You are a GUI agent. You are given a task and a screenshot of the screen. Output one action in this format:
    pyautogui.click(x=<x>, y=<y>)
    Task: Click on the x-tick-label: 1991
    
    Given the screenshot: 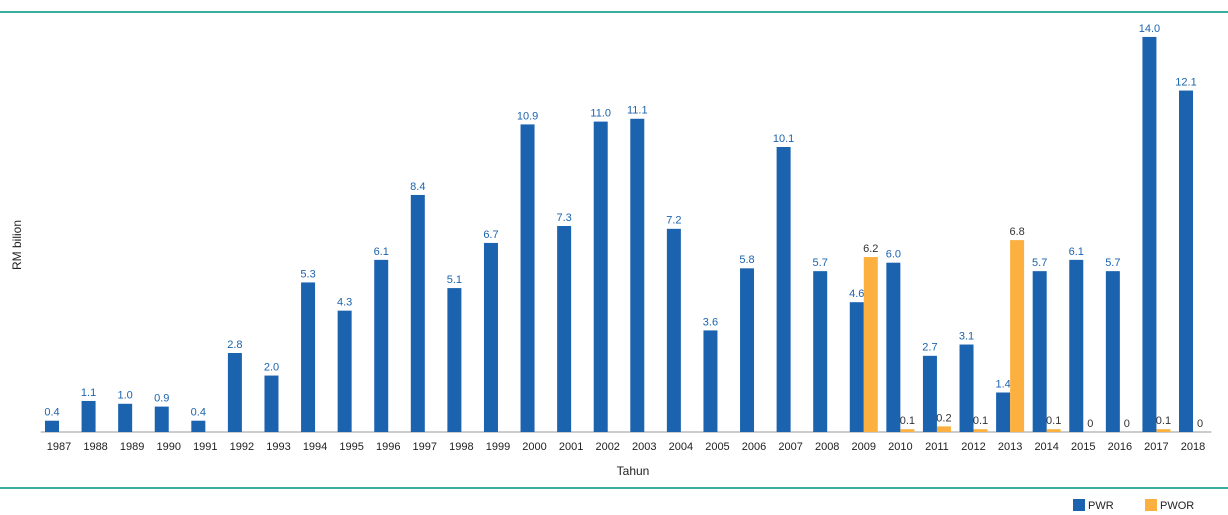 What is the action you would take?
    pyautogui.click(x=205, y=447)
    